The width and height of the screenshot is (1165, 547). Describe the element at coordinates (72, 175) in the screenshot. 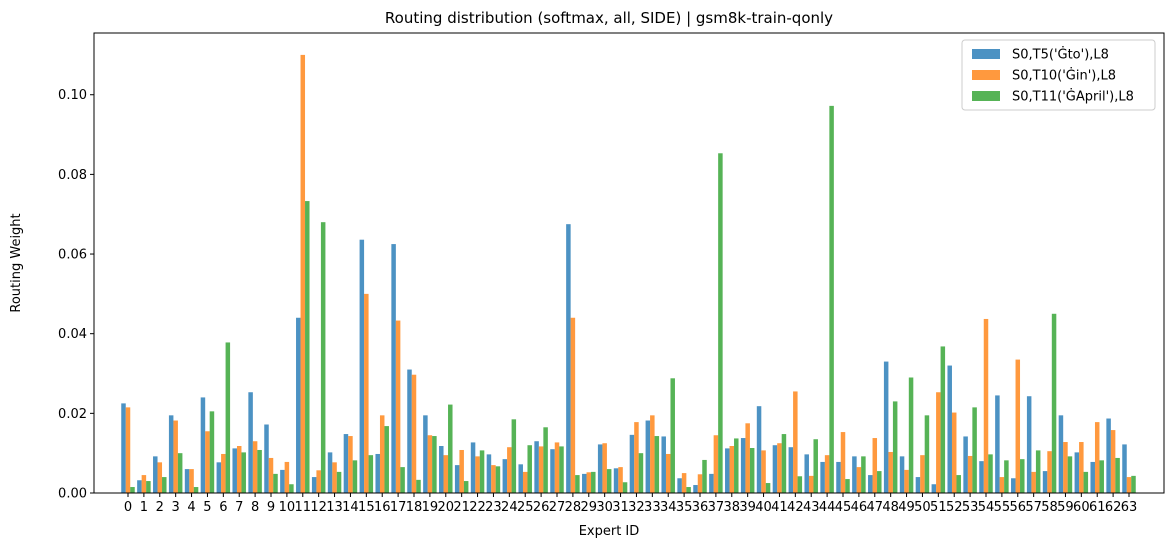

I see `y-tick-label: 0.08` at that location.